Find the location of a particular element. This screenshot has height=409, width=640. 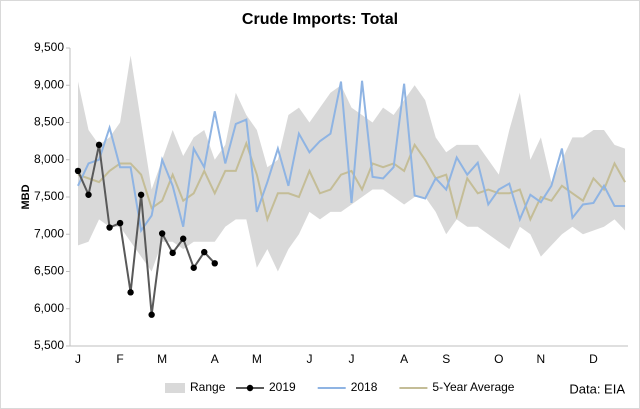

y-tick-label: 9,000 is located at coordinates (49, 84).